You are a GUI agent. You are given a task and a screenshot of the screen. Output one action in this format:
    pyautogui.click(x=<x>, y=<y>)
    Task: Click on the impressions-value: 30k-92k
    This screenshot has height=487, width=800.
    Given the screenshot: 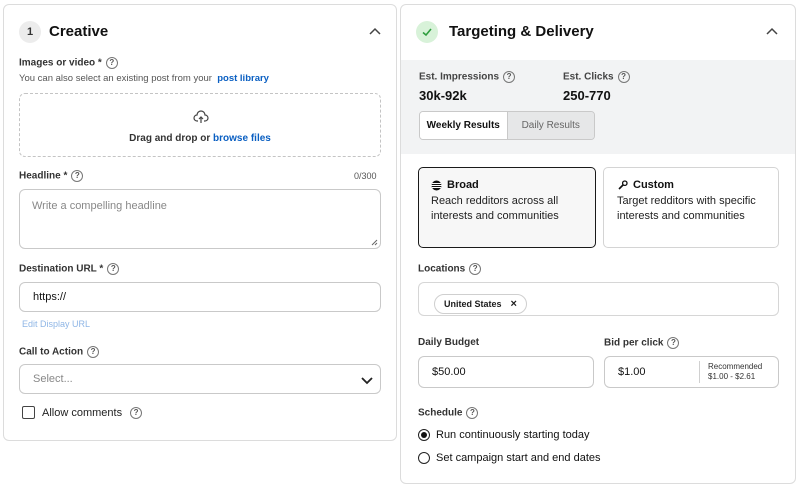 What is the action you would take?
    pyautogui.click(x=443, y=95)
    